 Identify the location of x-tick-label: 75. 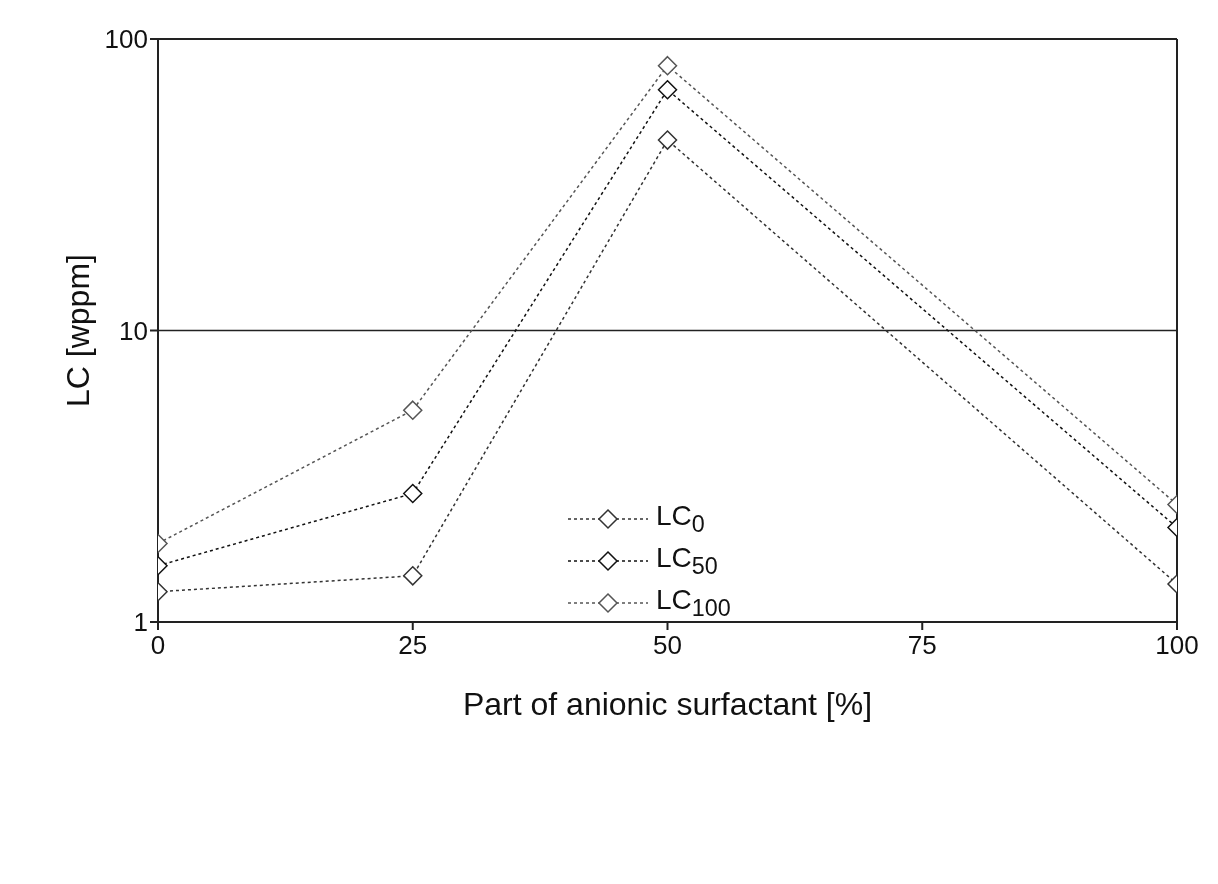
(922, 645).